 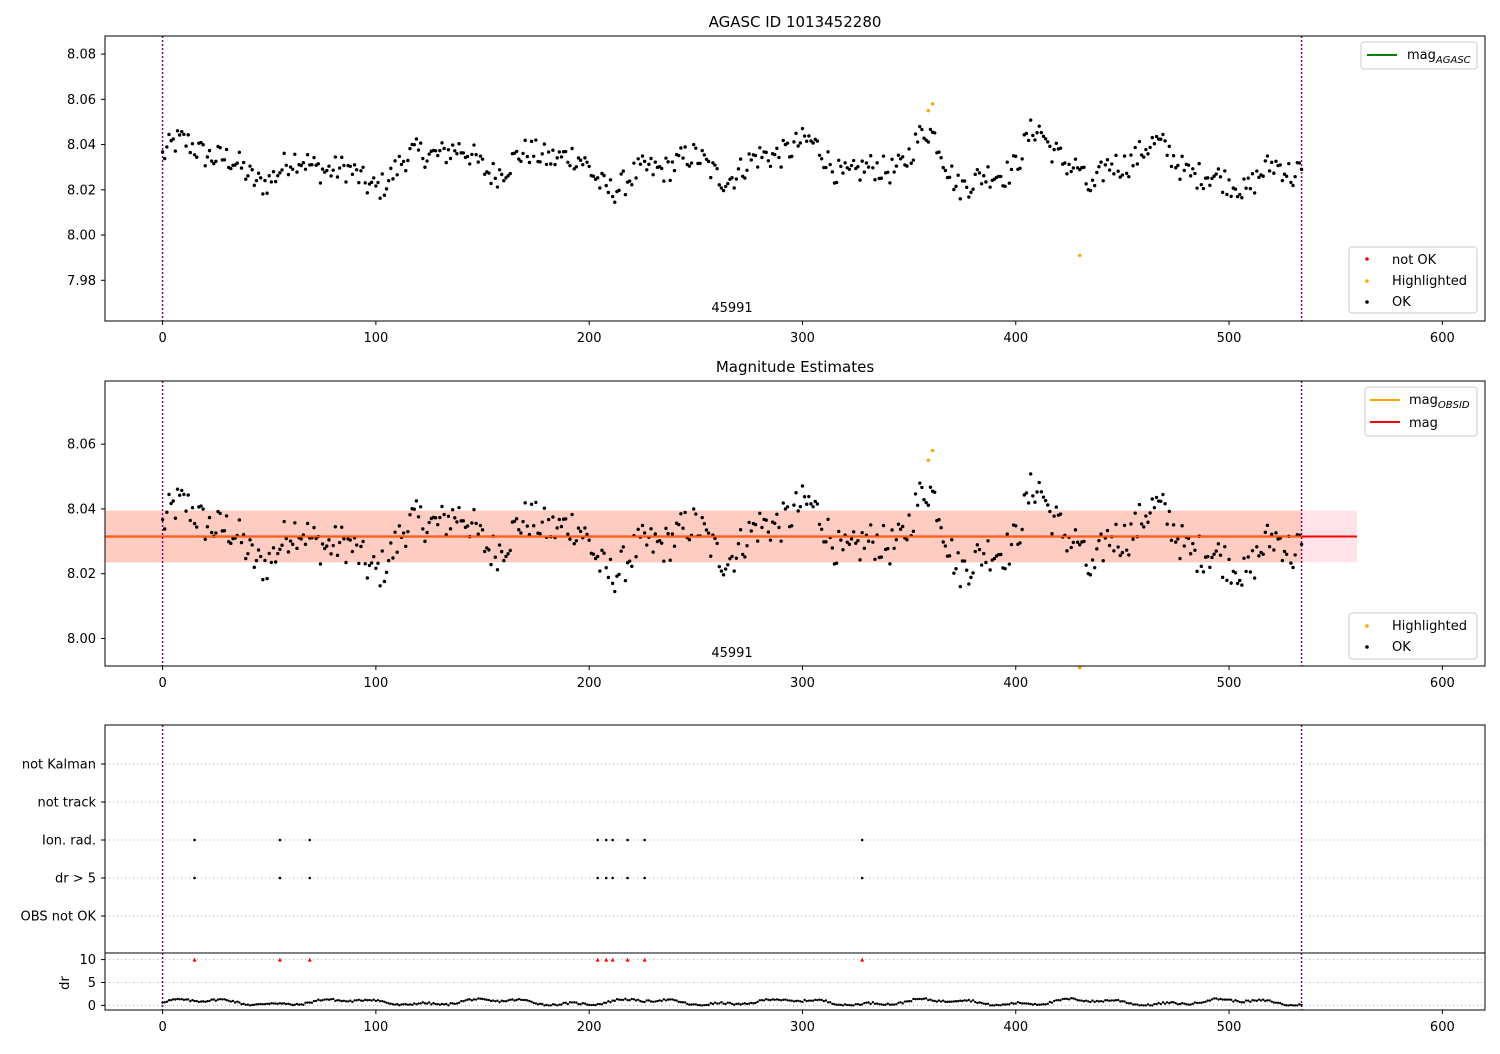 I want to click on dr-clipped-marker, so click(x=612, y=959).